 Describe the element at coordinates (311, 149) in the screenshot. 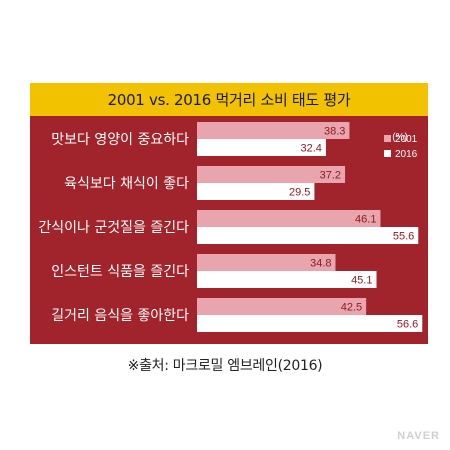

I see `data-label: 32.4` at that location.